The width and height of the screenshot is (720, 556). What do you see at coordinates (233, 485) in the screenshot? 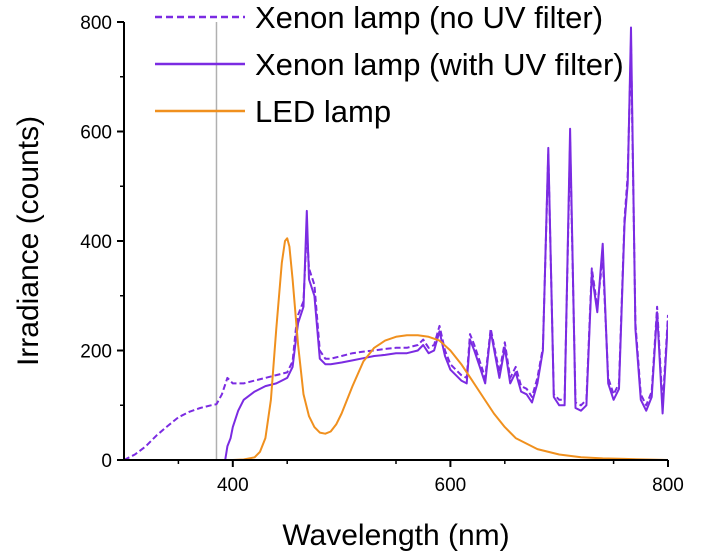
I see `x-tick-label: 400` at bounding box center [233, 485].